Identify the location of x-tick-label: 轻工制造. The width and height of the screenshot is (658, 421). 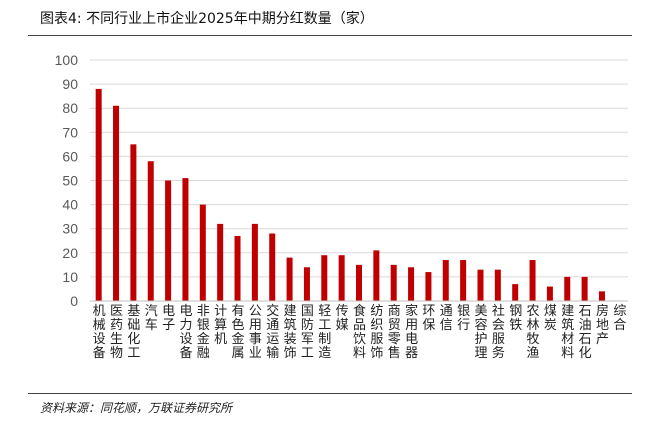
(324, 332).